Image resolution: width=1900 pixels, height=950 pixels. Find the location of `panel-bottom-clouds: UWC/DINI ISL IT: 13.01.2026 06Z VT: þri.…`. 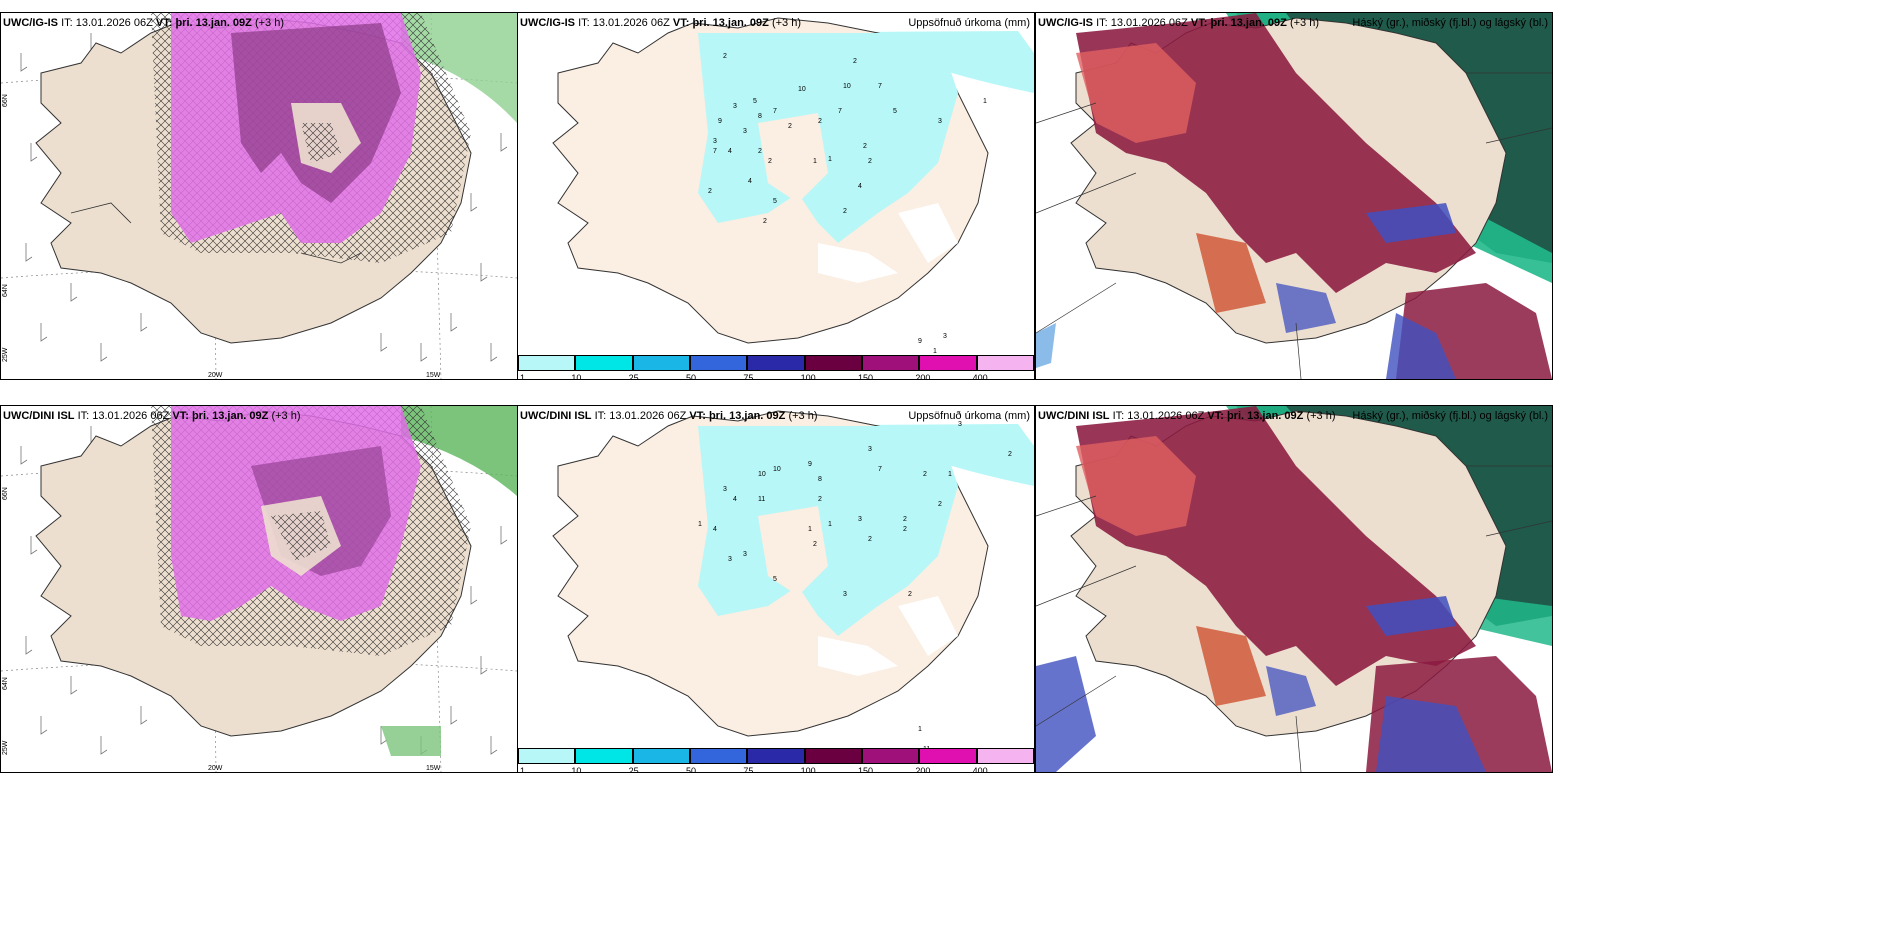

panel-bottom-clouds: UWC/DINI ISL IT: 13.01.2026 06Z VT: þri.… is located at coordinates (1294, 589).